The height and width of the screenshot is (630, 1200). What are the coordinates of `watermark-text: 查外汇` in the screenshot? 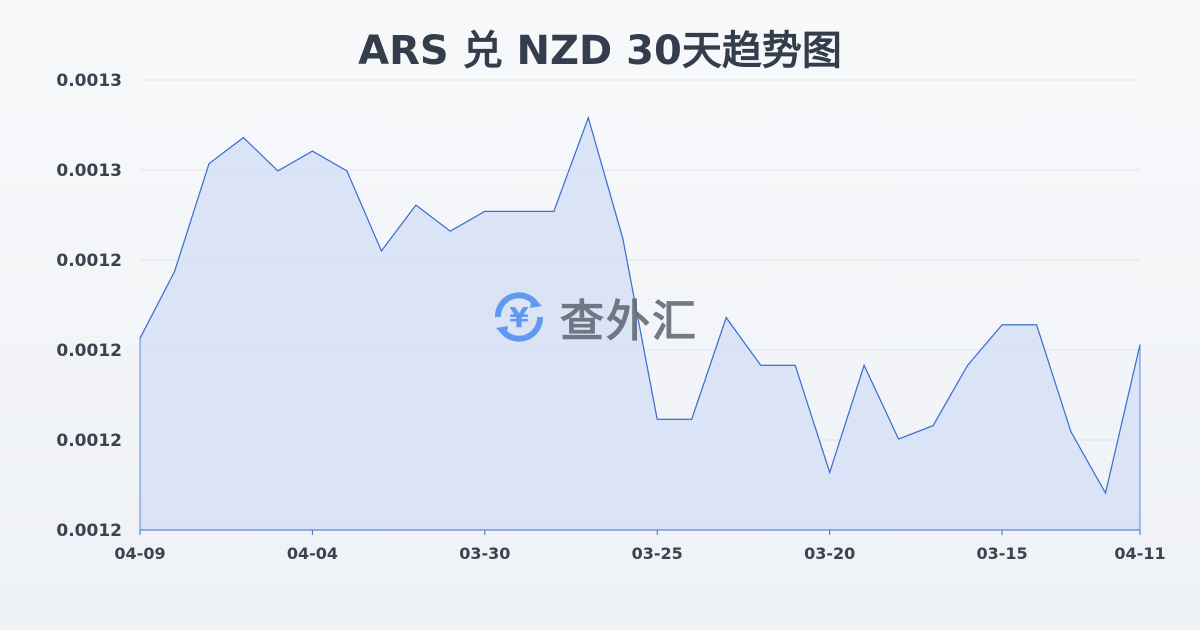 It's located at (629, 321).